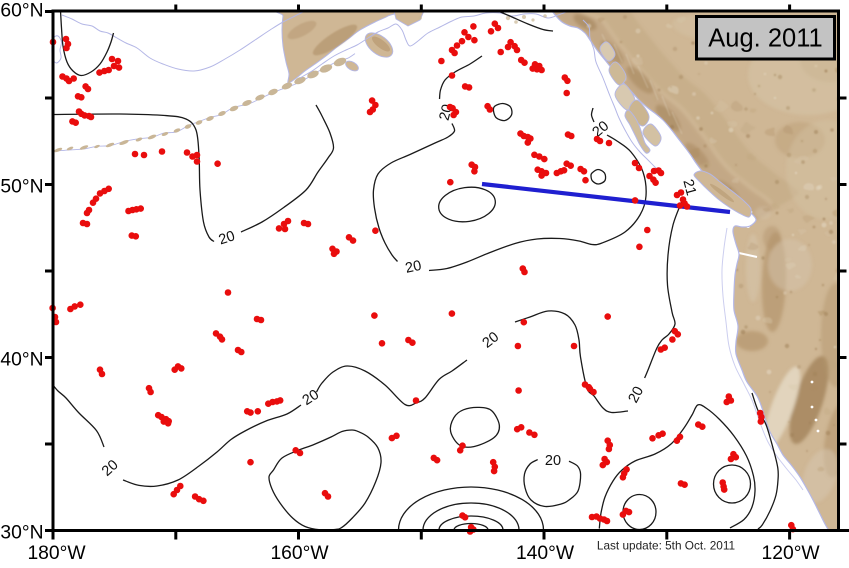  I want to click on svg-text: 160°W, so click(299, 553).